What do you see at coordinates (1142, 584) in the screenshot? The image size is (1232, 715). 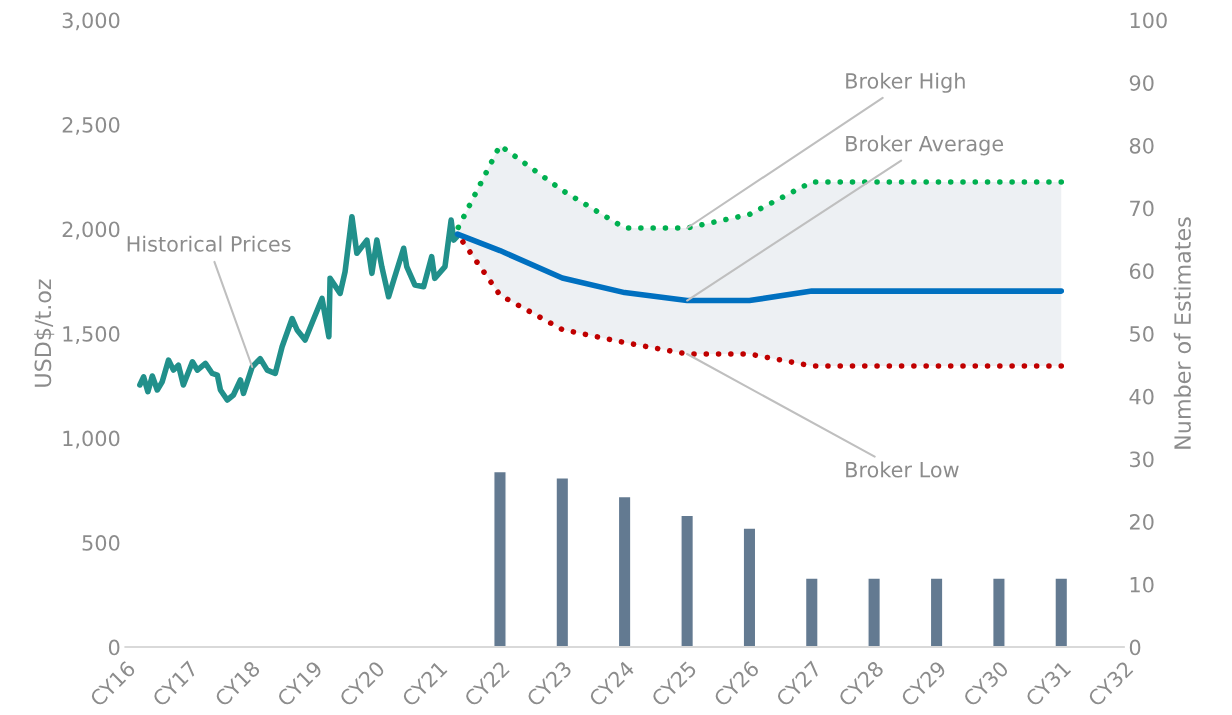 I see `y2-tick-label: 10` at bounding box center [1142, 584].